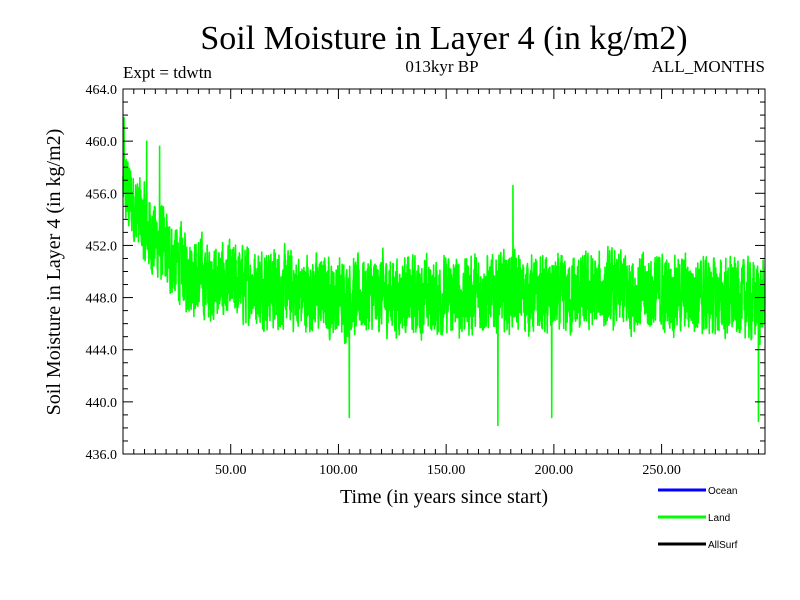  Describe the element at coordinates (723, 545) in the screenshot. I see `legend-label-allsurf: AllSurf` at that location.